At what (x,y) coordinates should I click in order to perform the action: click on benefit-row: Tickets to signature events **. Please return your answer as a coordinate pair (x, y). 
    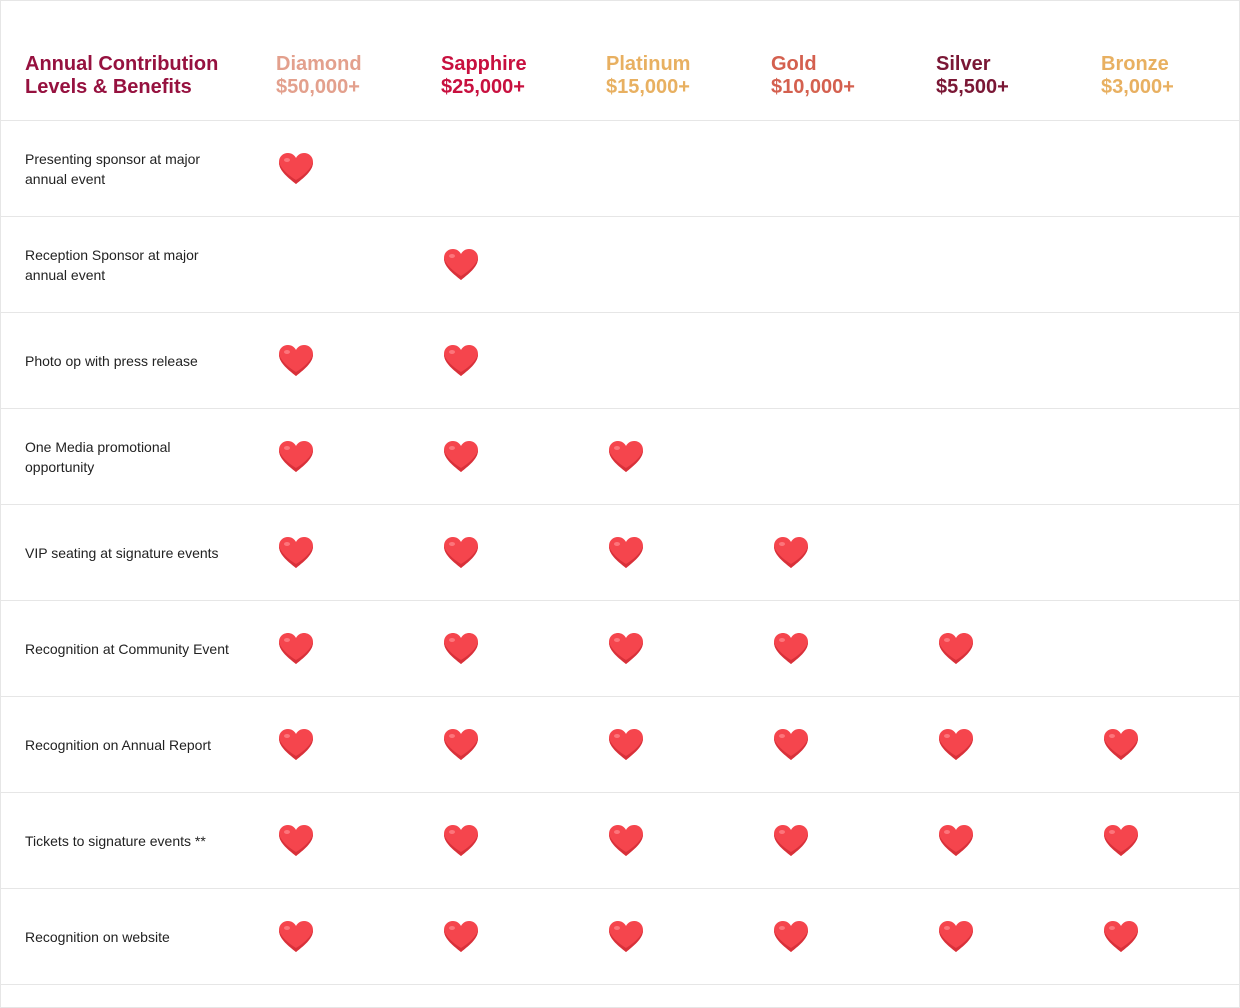
    Looking at the image, I should click on (620, 841).